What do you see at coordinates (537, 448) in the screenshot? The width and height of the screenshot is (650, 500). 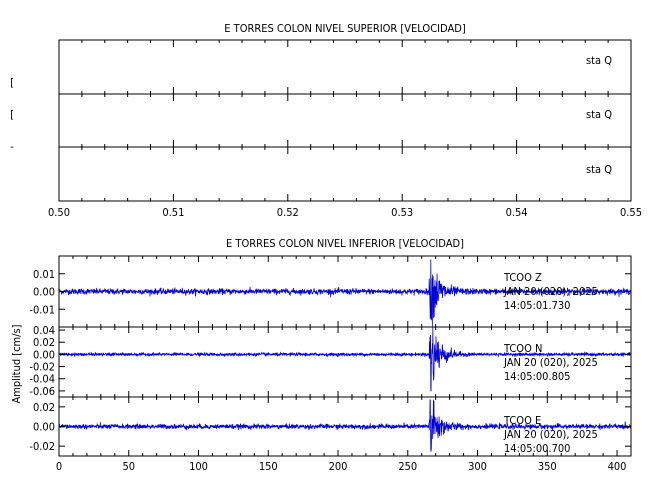 I see `time-label: 14:05:00.700` at bounding box center [537, 448].